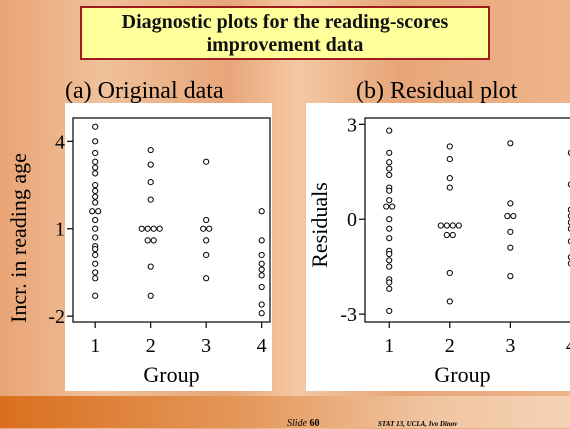  What do you see at coordinates (450, 346) in the screenshot?
I see `panel-b-xtick-label-1: 2` at bounding box center [450, 346].